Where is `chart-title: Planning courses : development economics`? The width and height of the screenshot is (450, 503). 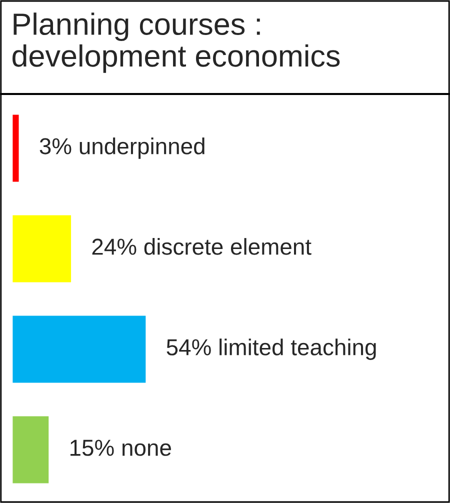
chart-title: Planning courses : development economics is located at coordinates (176, 42).